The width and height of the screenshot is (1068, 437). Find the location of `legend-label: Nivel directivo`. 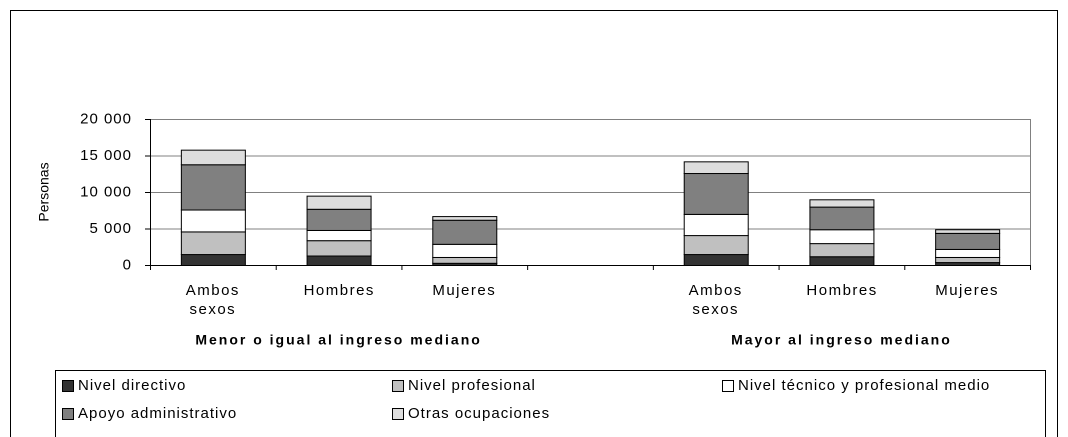

legend-label: Nivel directivo is located at coordinates (132, 385).